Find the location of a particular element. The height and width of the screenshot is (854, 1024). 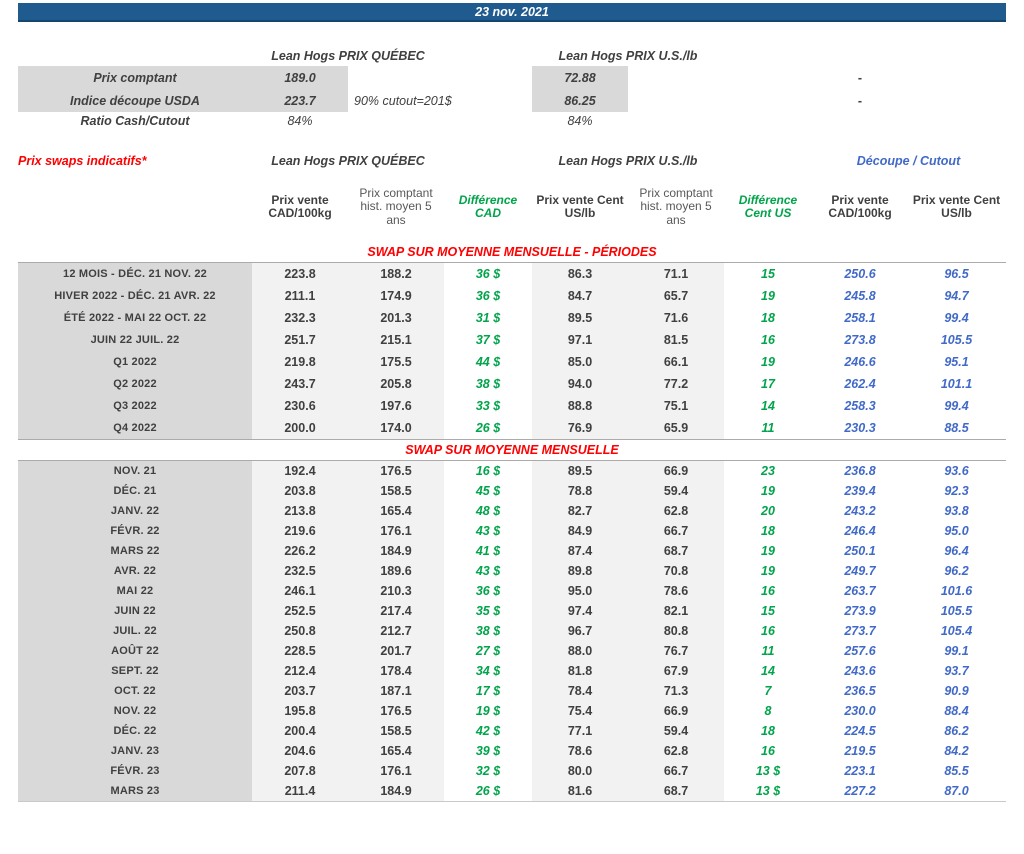

cell-value: 219.6 is located at coordinates (300, 531).